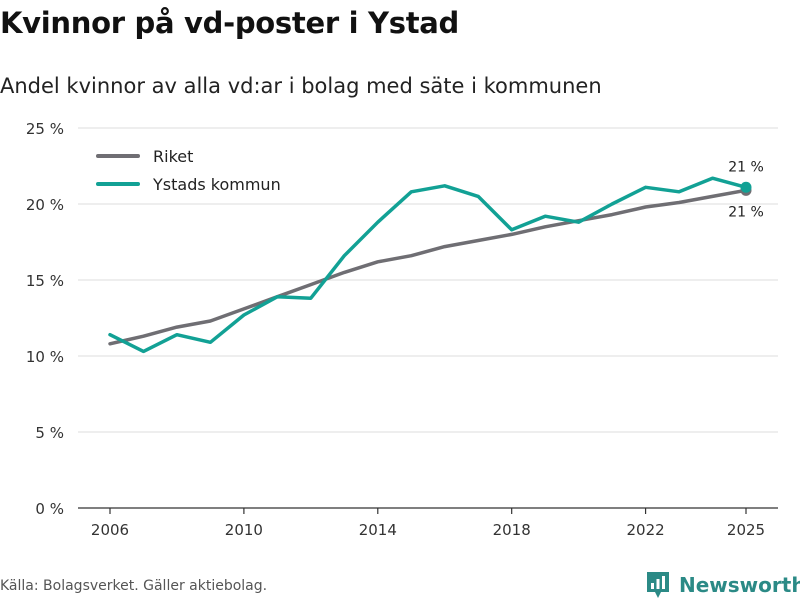  What do you see at coordinates (45, 357) in the screenshot?
I see `y-tick-label: 10 %` at bounding box center [45, 357].